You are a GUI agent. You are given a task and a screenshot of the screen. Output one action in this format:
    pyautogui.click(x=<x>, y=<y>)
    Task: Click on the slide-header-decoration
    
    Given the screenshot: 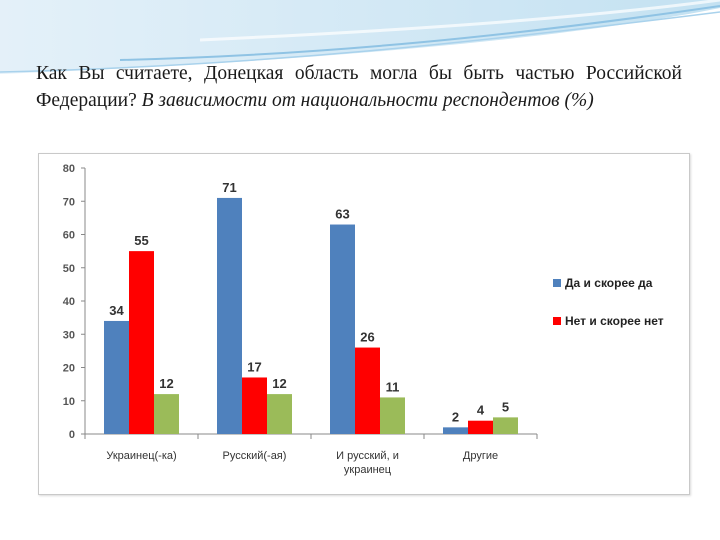 What is the action you would take?
    pyautogui.click(x=360, y=37)
    